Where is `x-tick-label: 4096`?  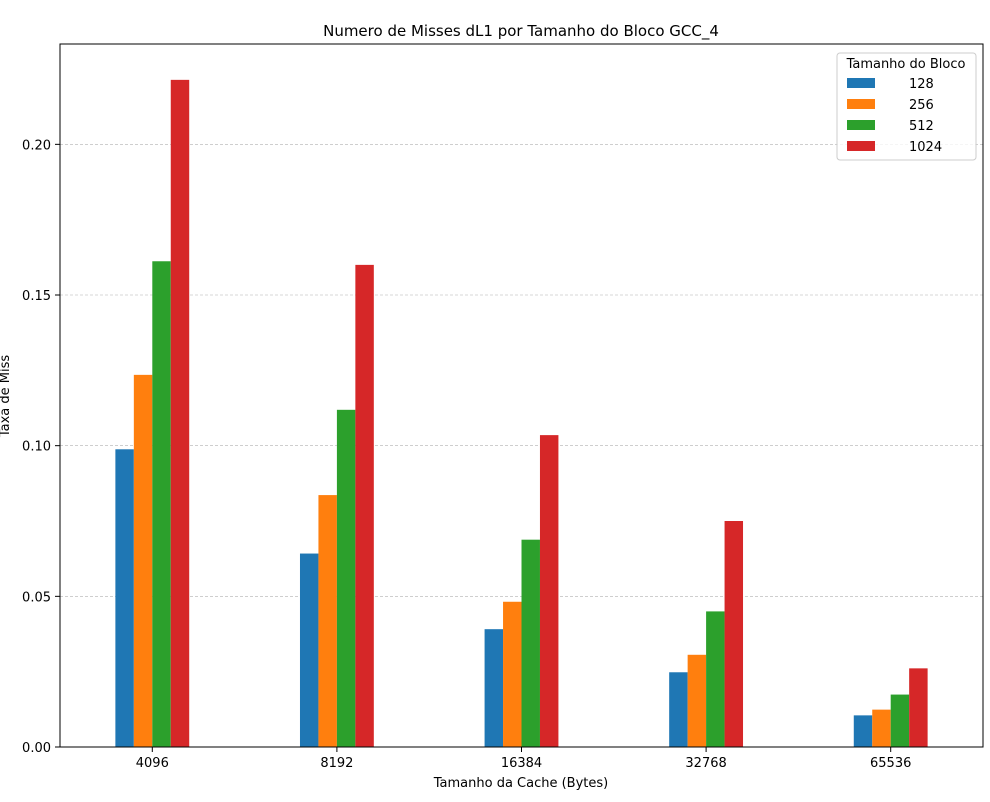 x-tick-label: 4096 is located at coordinates (152, 763).